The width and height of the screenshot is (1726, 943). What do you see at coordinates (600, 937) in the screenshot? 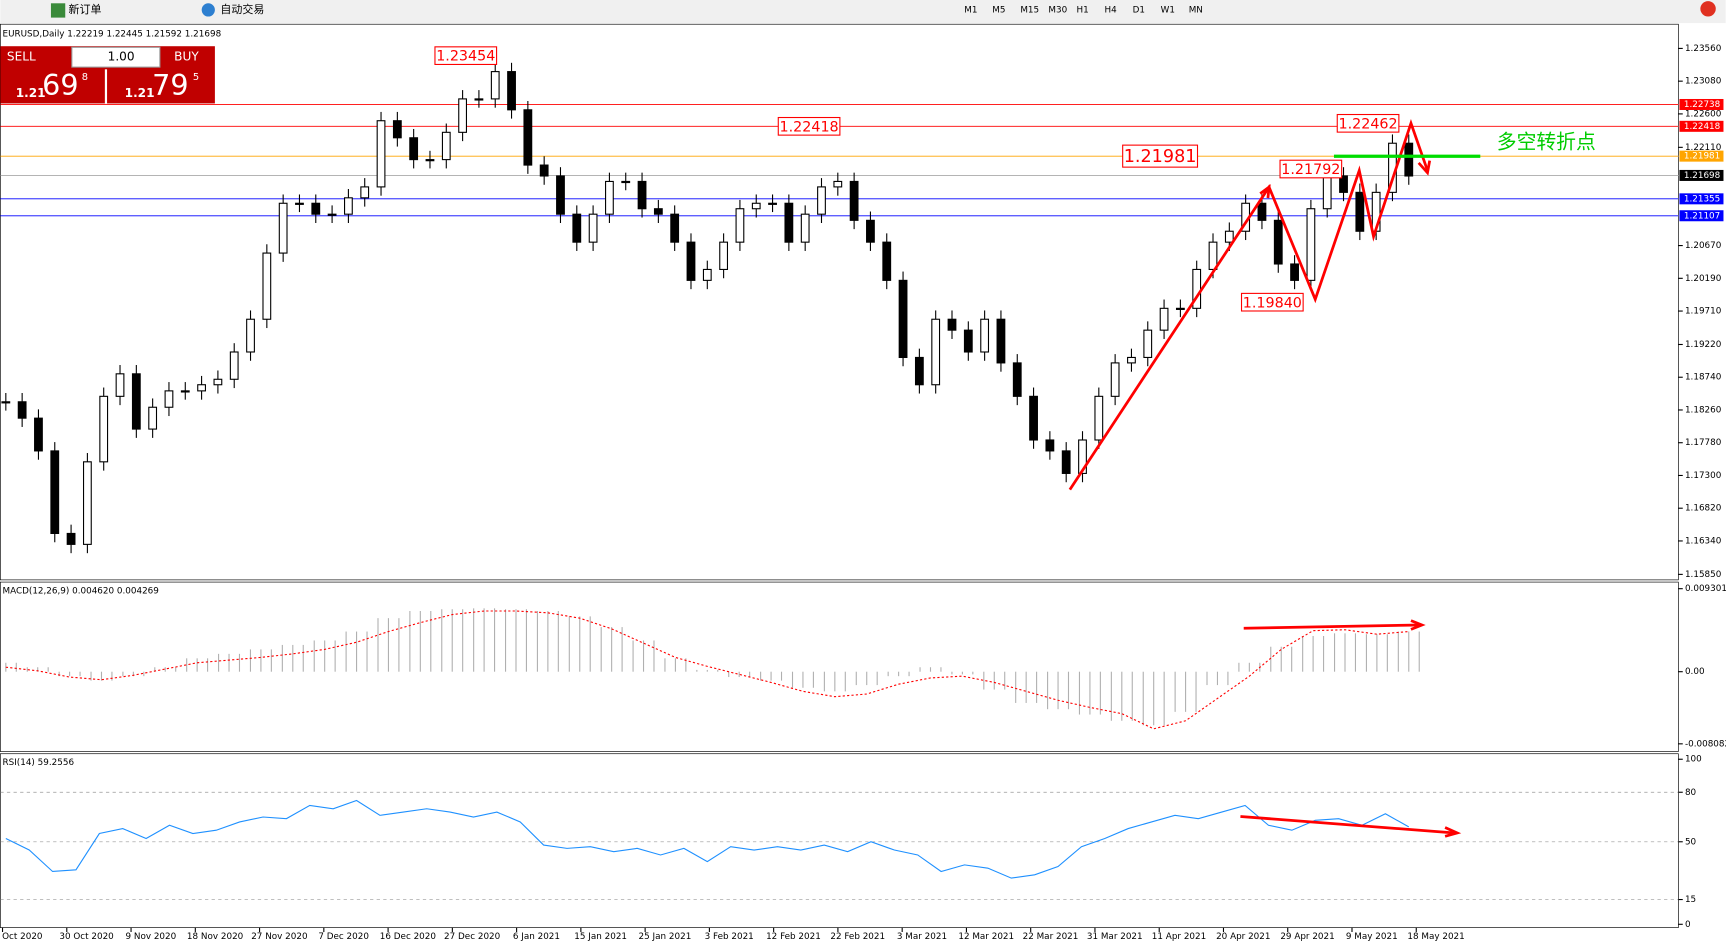
I see `x-tick-label: 15 Jan 2021` at bounding box center [600, 937].